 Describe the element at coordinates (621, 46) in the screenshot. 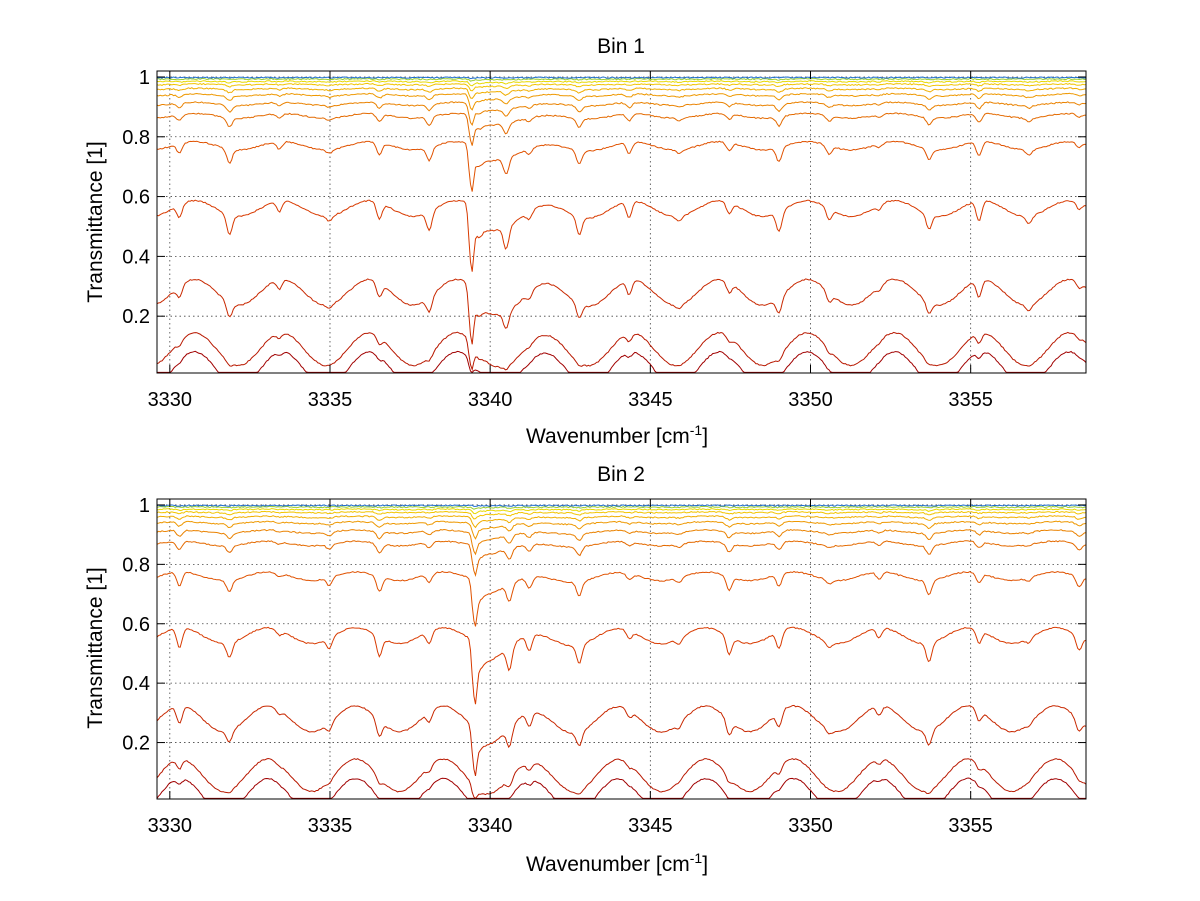

I see `chart-title: Bin 1` at that location.